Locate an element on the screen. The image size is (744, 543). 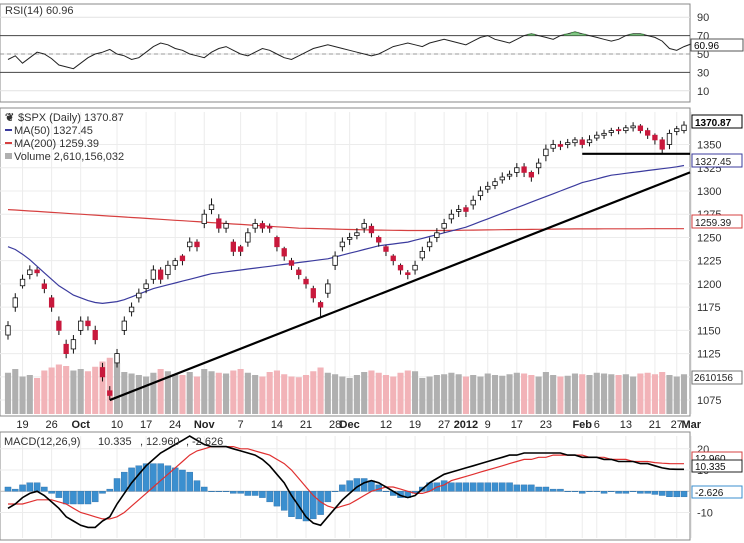
x-tick-label: 6 is located at coordinates (597, 425).